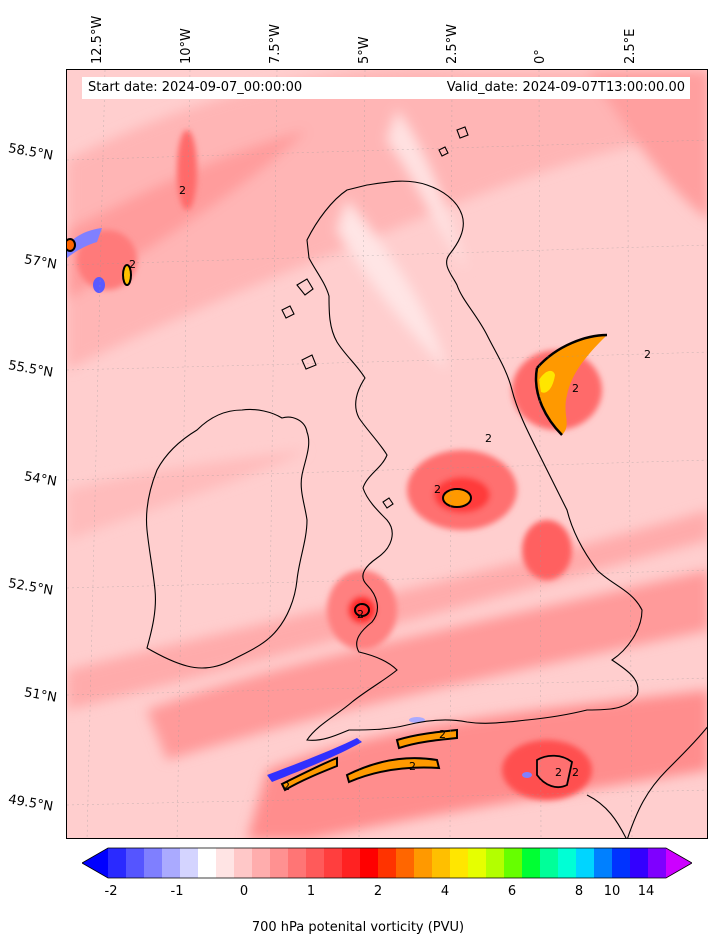  What do you see at coordinates (579, 891) in the screenshot?
I see `colorbar-tick: 8` at bounding box center [579, 891].